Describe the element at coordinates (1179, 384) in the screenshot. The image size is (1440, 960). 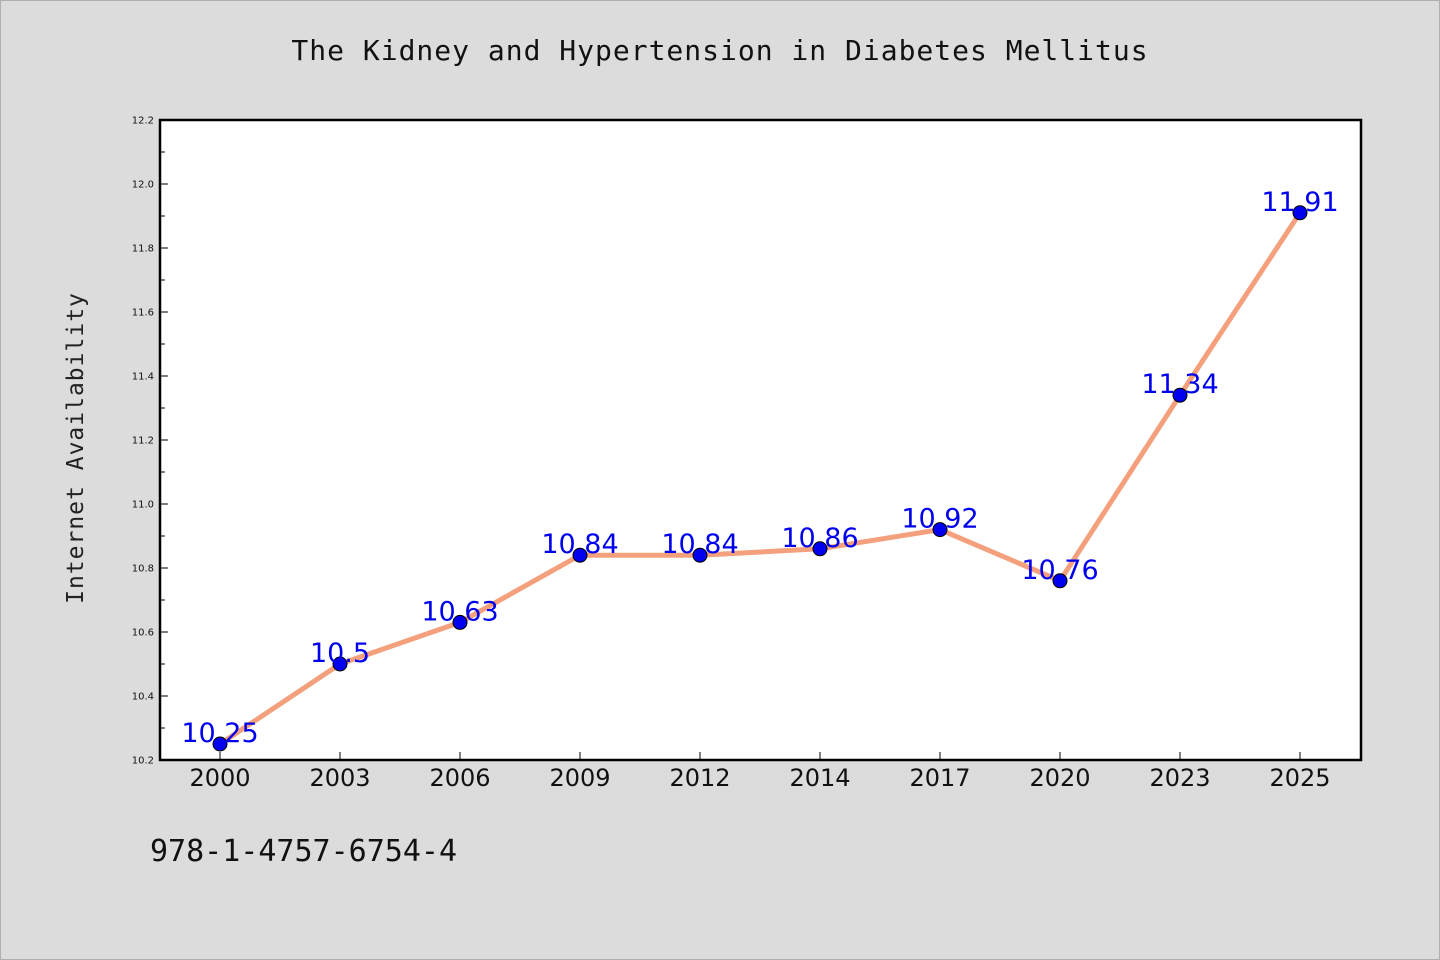
I see `data-label: 11.34` at that location.